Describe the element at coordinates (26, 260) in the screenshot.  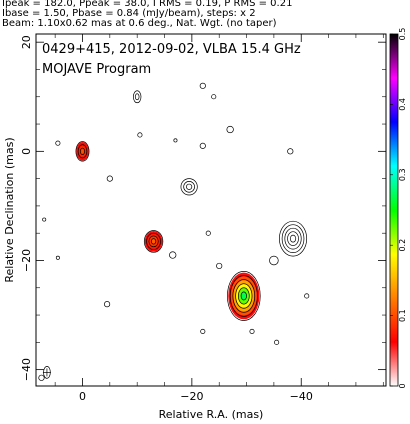
I see `y-tick-label: −20` at that location.